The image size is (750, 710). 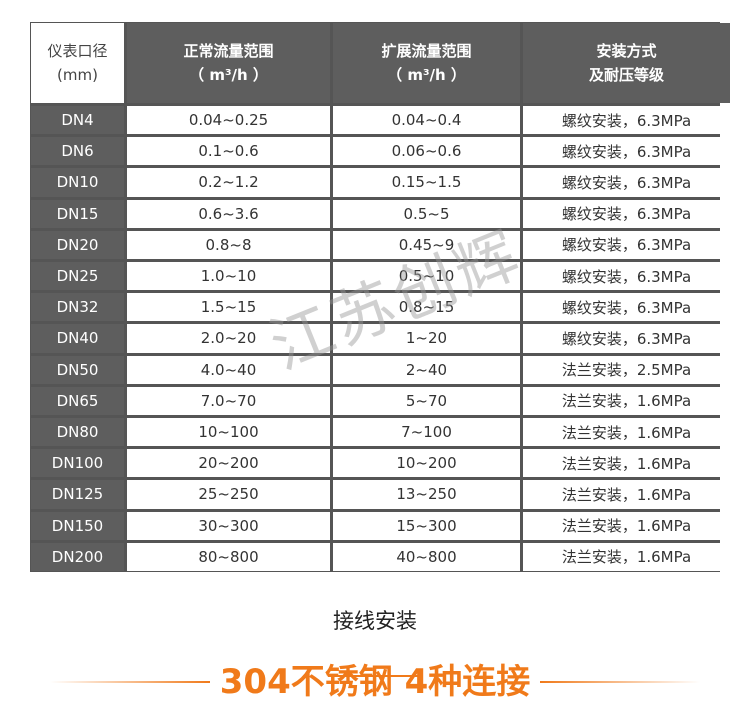 I want to click on header-diameter: 仪表口径 (mm), so click(x=77, y=63).